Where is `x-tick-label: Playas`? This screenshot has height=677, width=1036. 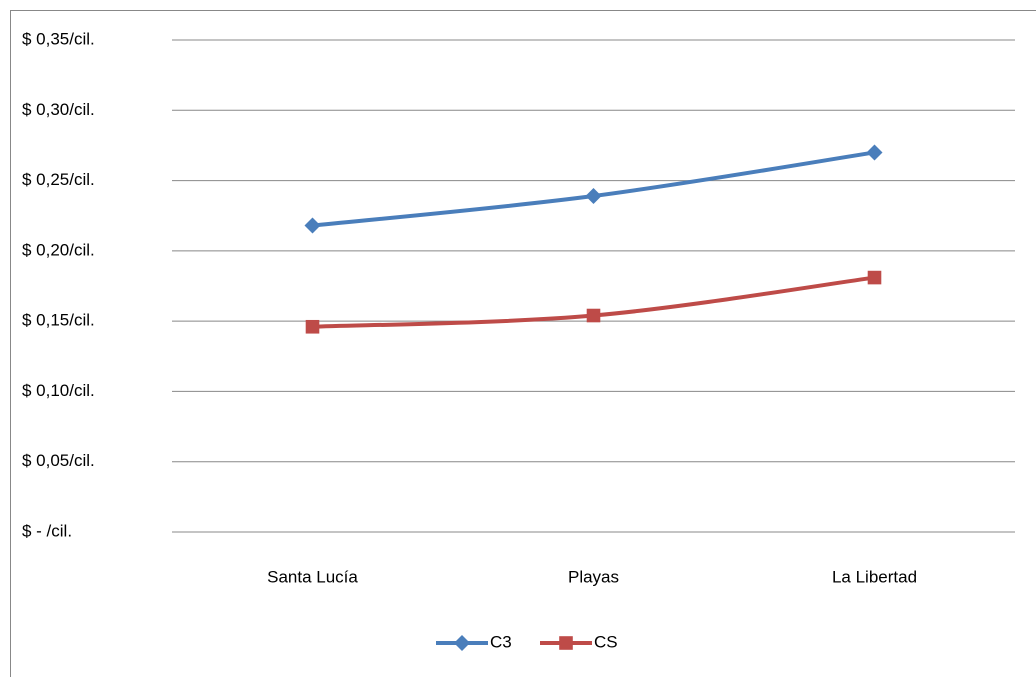 x-tick-label: Playas is located at coordinates (593, 576).